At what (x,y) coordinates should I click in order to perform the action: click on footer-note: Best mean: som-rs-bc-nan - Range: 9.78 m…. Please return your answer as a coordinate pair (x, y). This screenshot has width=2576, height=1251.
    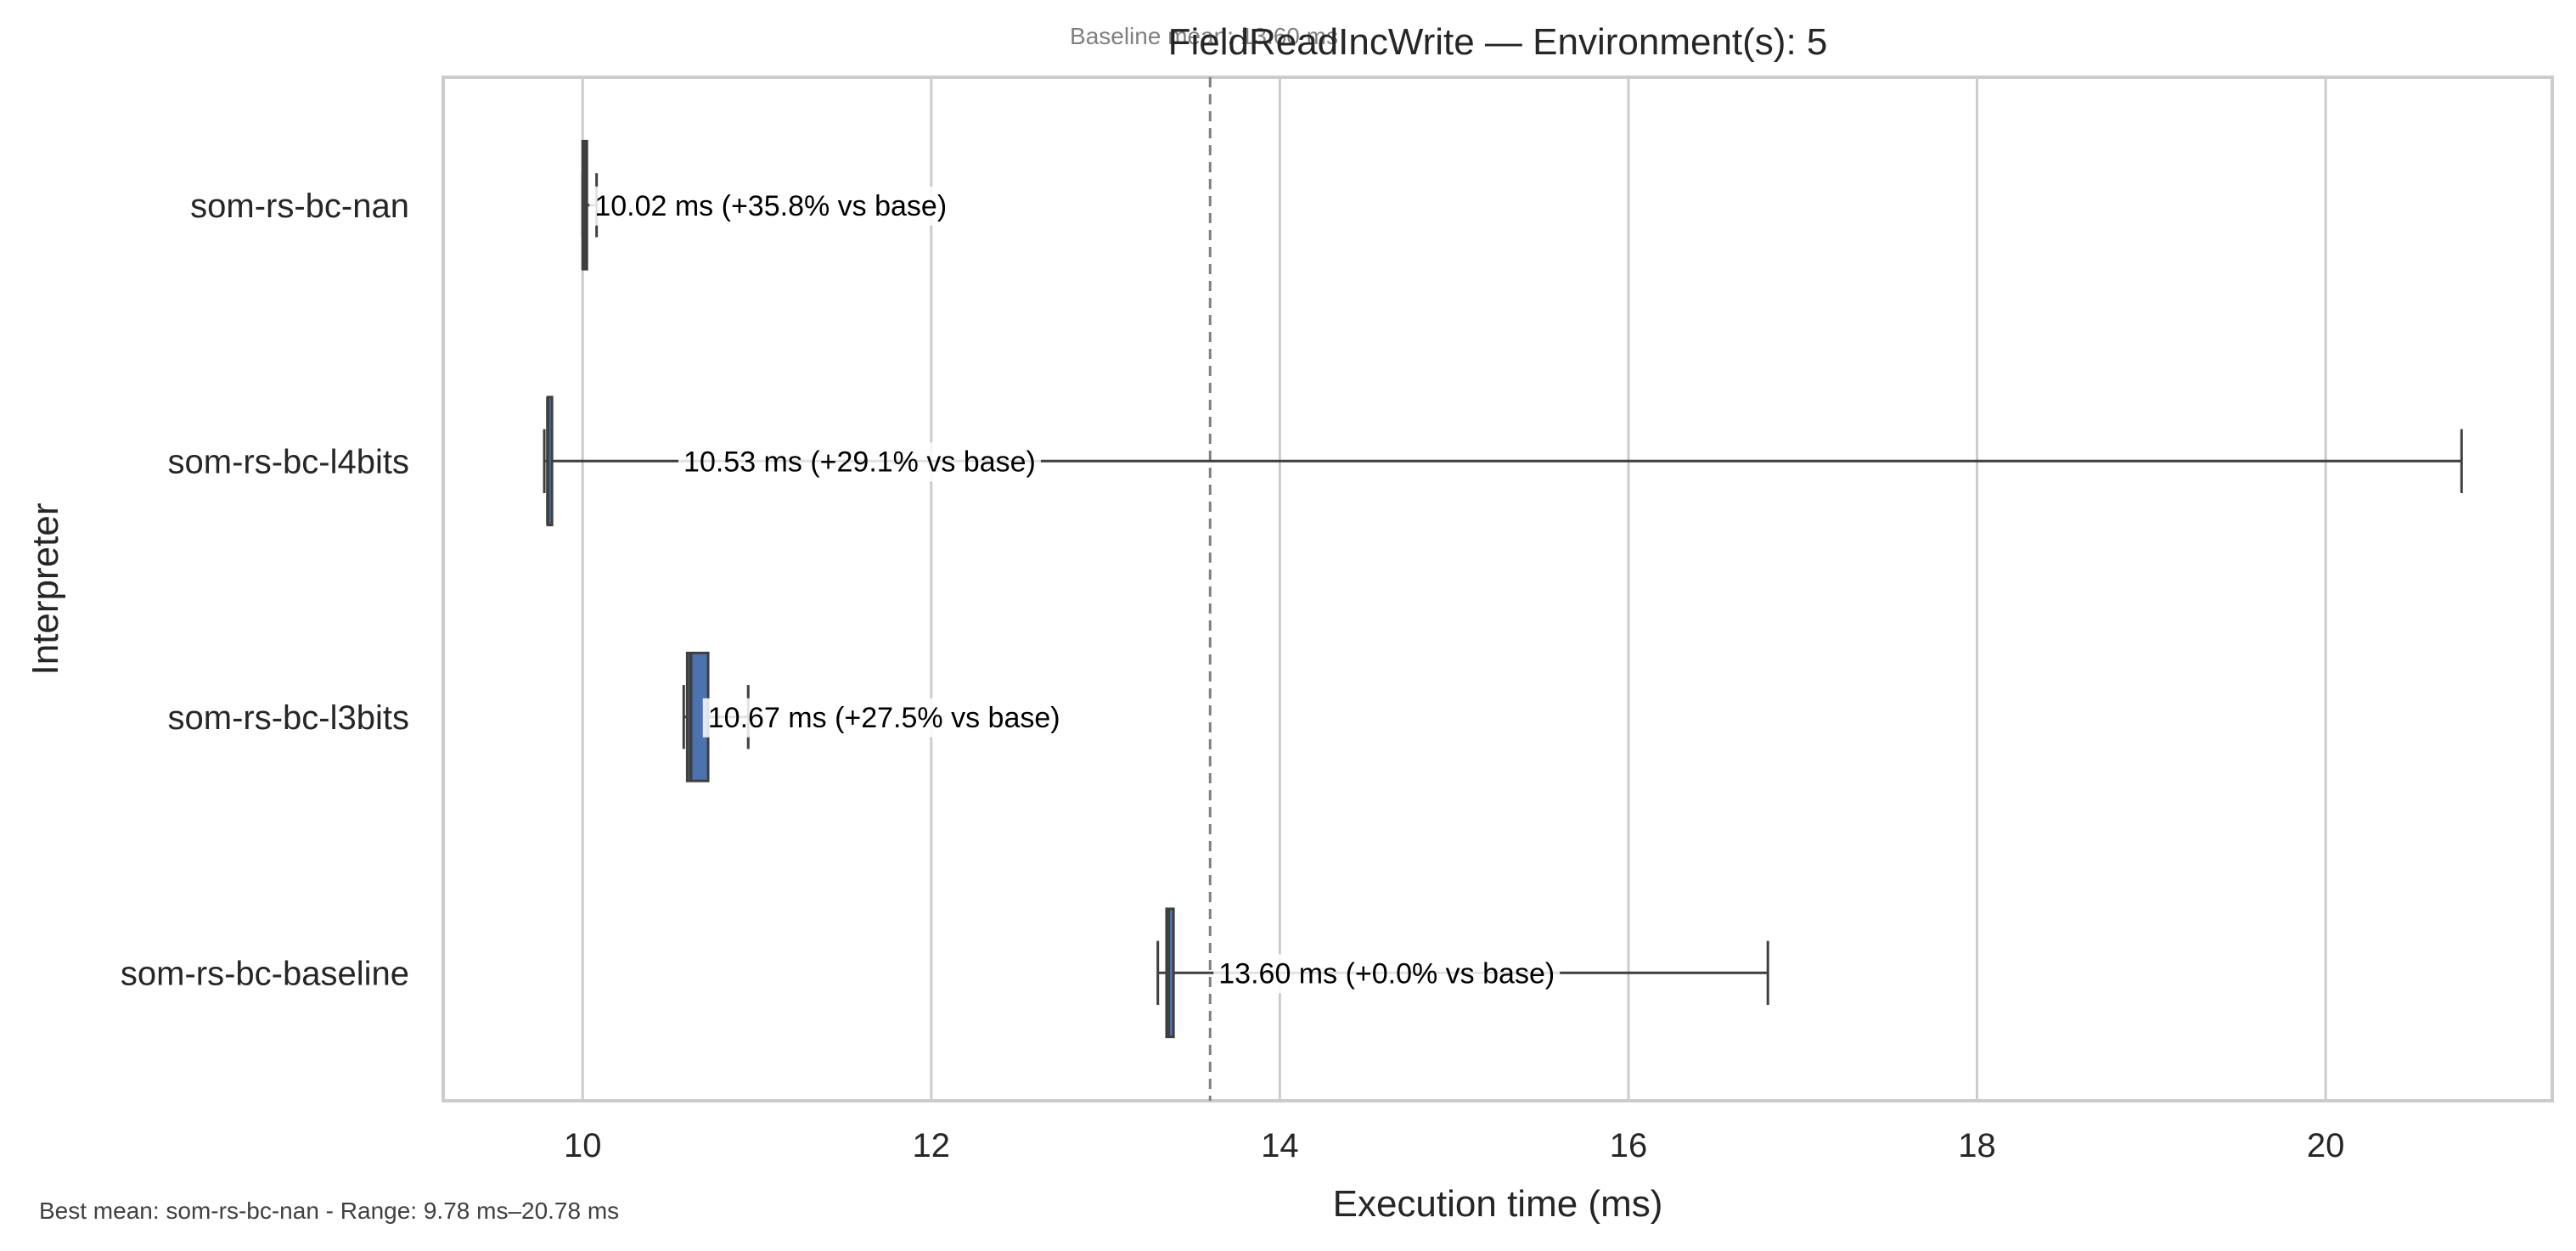
    Looking at the image, I should click on (329, 1211).